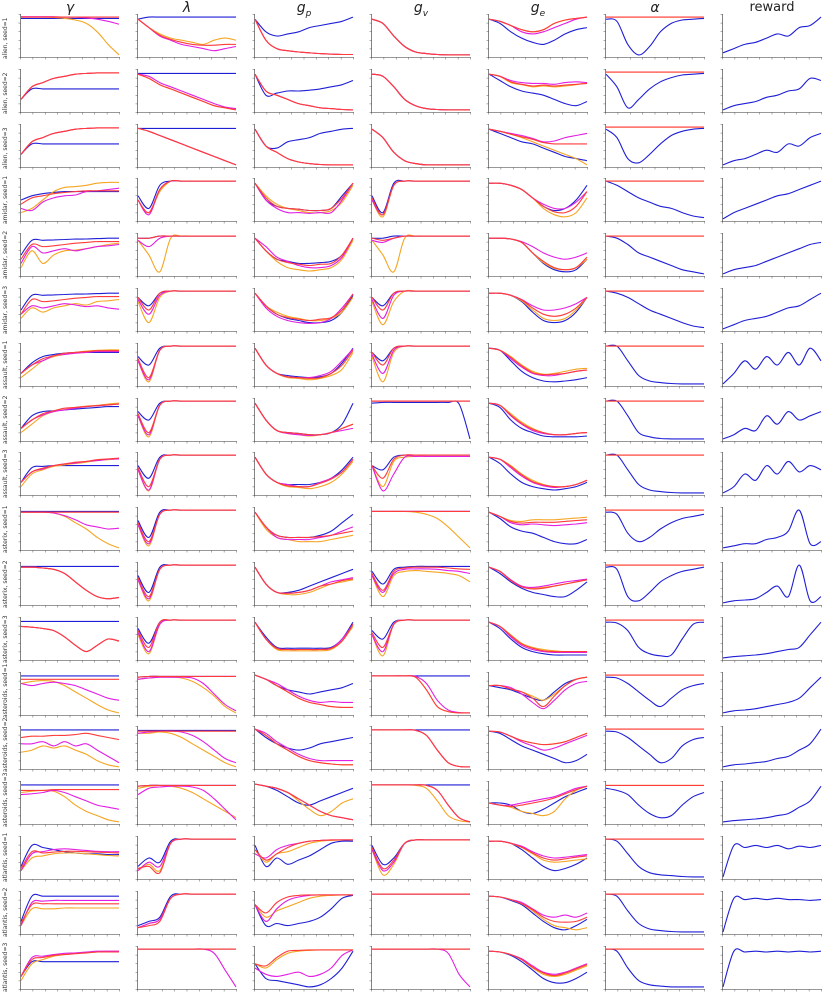 The width and height of the screenshot is (830, 997). What do you see at coordinates (5, 800) in the screenshot?
I see `row-label: asteroids, seed=3` at bounding box center [5, 800].